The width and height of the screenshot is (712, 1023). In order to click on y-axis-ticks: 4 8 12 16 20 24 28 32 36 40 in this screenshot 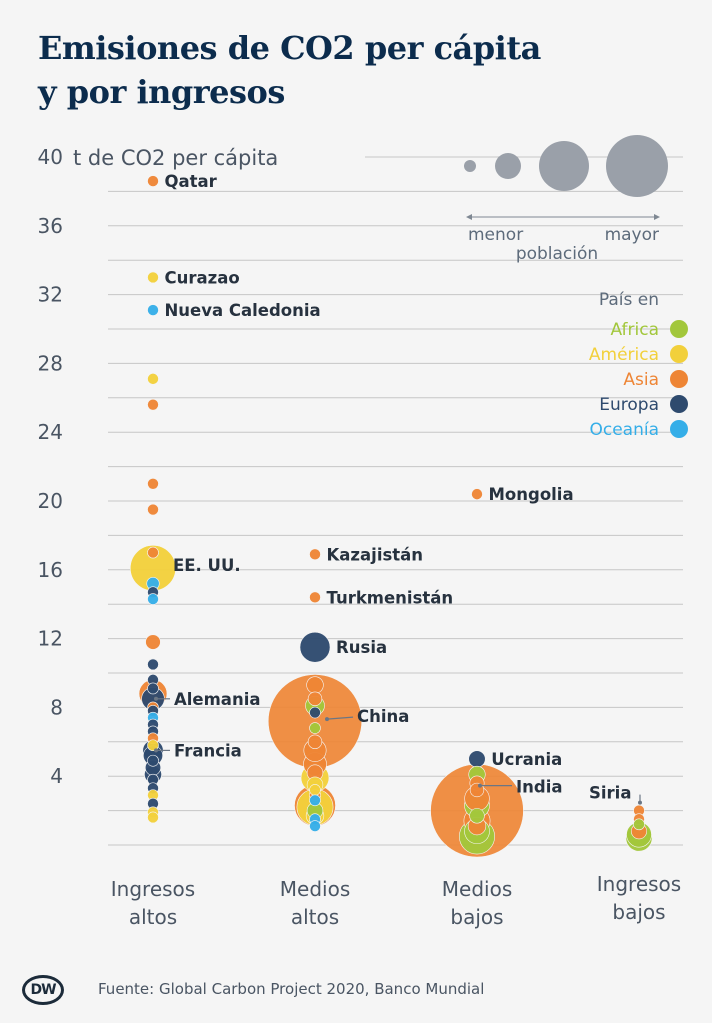, I will do `click(50, 466)`.